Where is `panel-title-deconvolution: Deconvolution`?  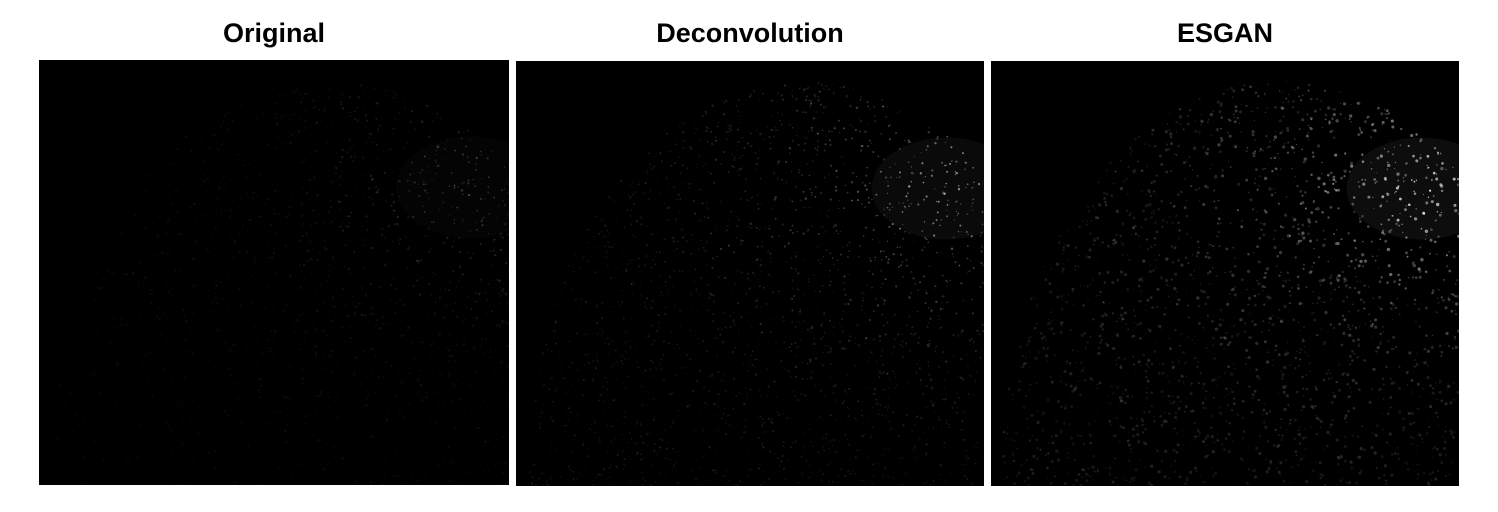
panel-title-deconvolution: Deconvolution is located at coordinates (750, 33).